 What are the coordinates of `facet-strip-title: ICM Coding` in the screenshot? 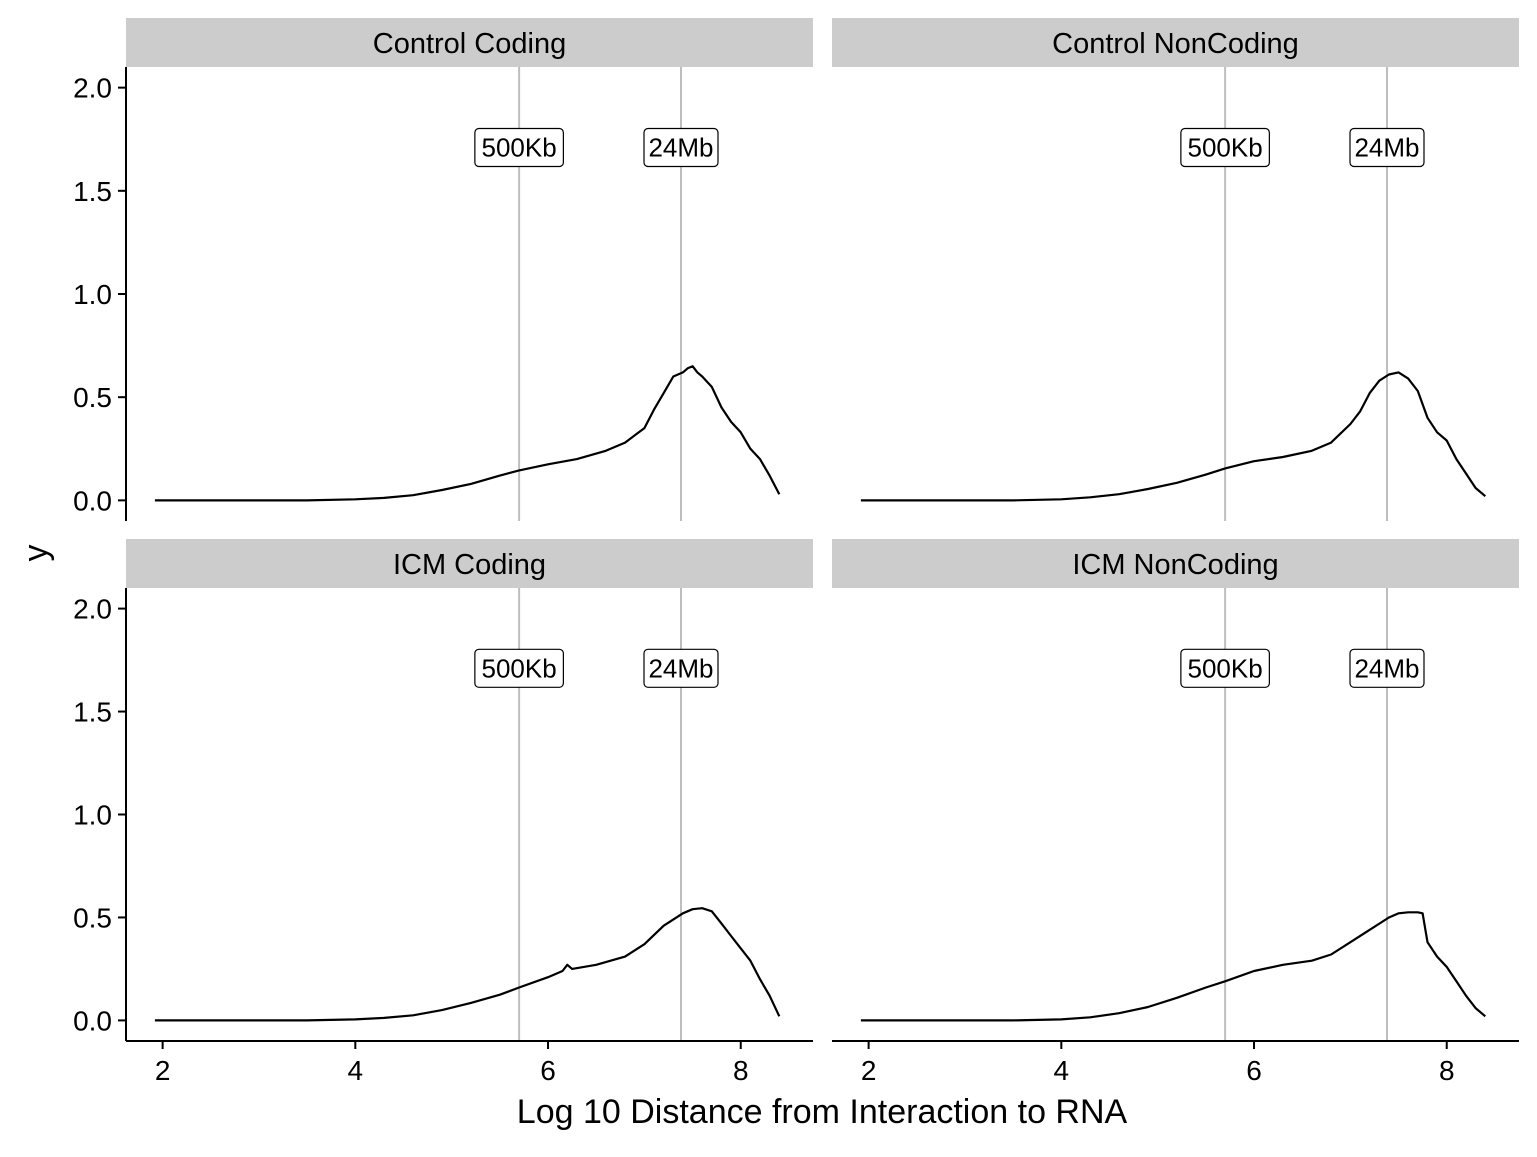 It's located at (469, 565).